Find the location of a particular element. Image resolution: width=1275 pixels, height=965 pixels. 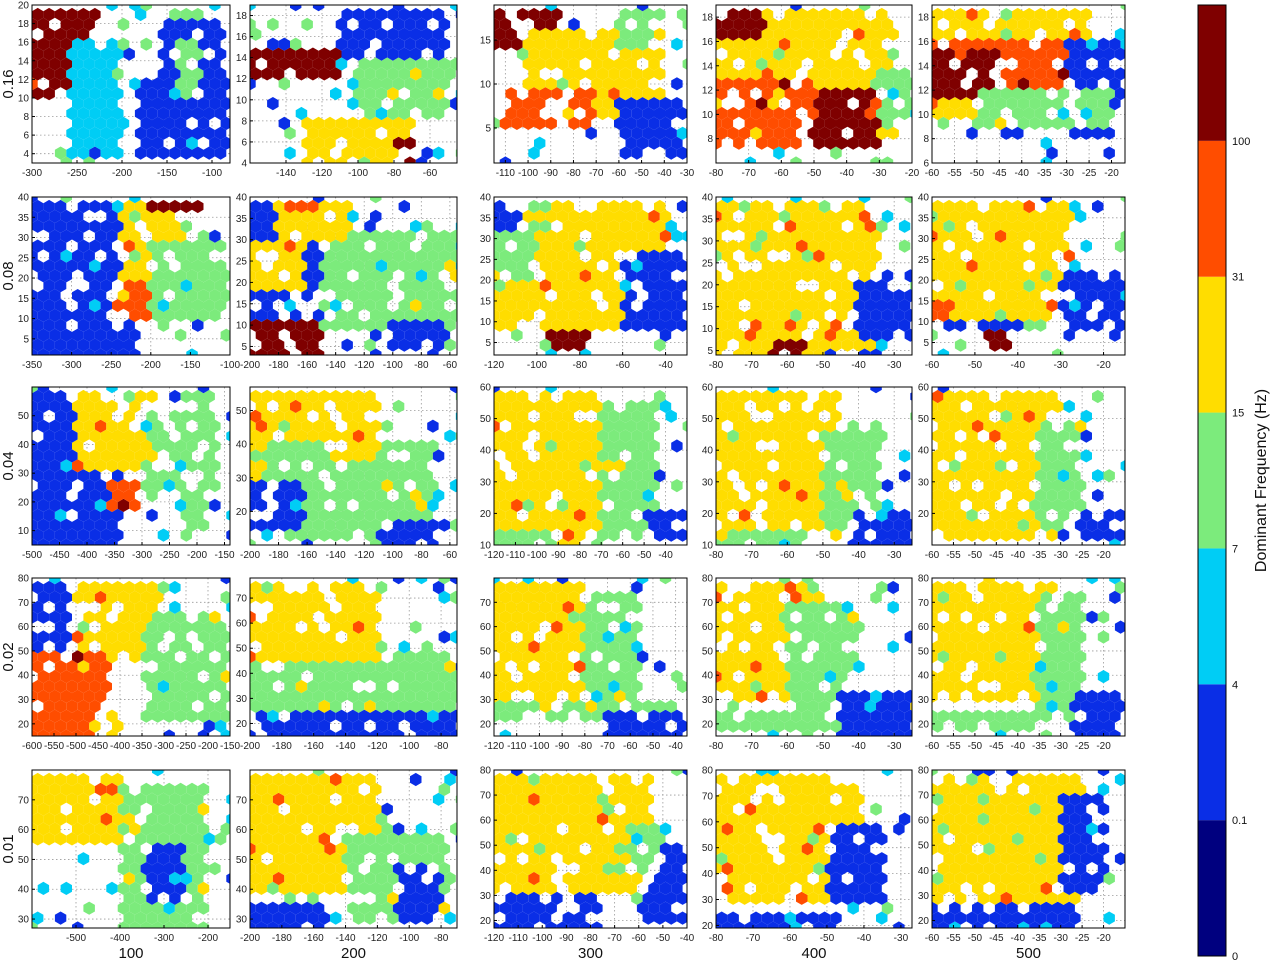

x-tick-label: -50 is located at coordinates (644, 555).